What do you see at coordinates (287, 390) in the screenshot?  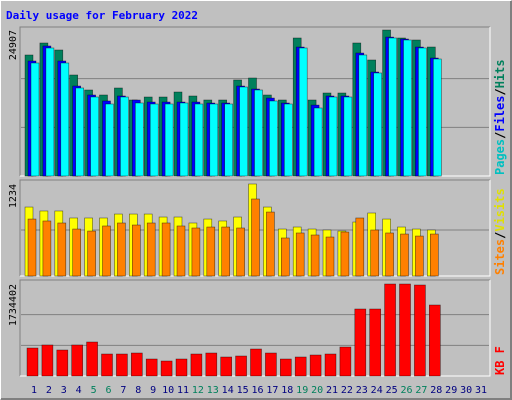 I see `x-tick-label: 18` at bounding box center [287, 390].